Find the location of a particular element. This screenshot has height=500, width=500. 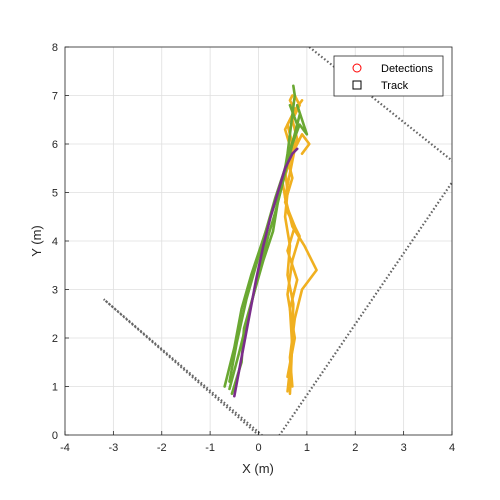

x-tick-label: -2 is located at coordinates (162, 448).